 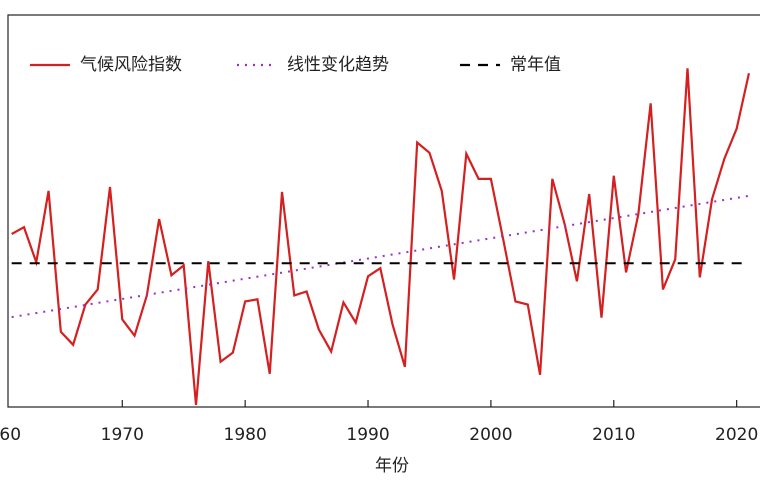 I want to click on legend-label: 常年值, so click(x=535, y=65).